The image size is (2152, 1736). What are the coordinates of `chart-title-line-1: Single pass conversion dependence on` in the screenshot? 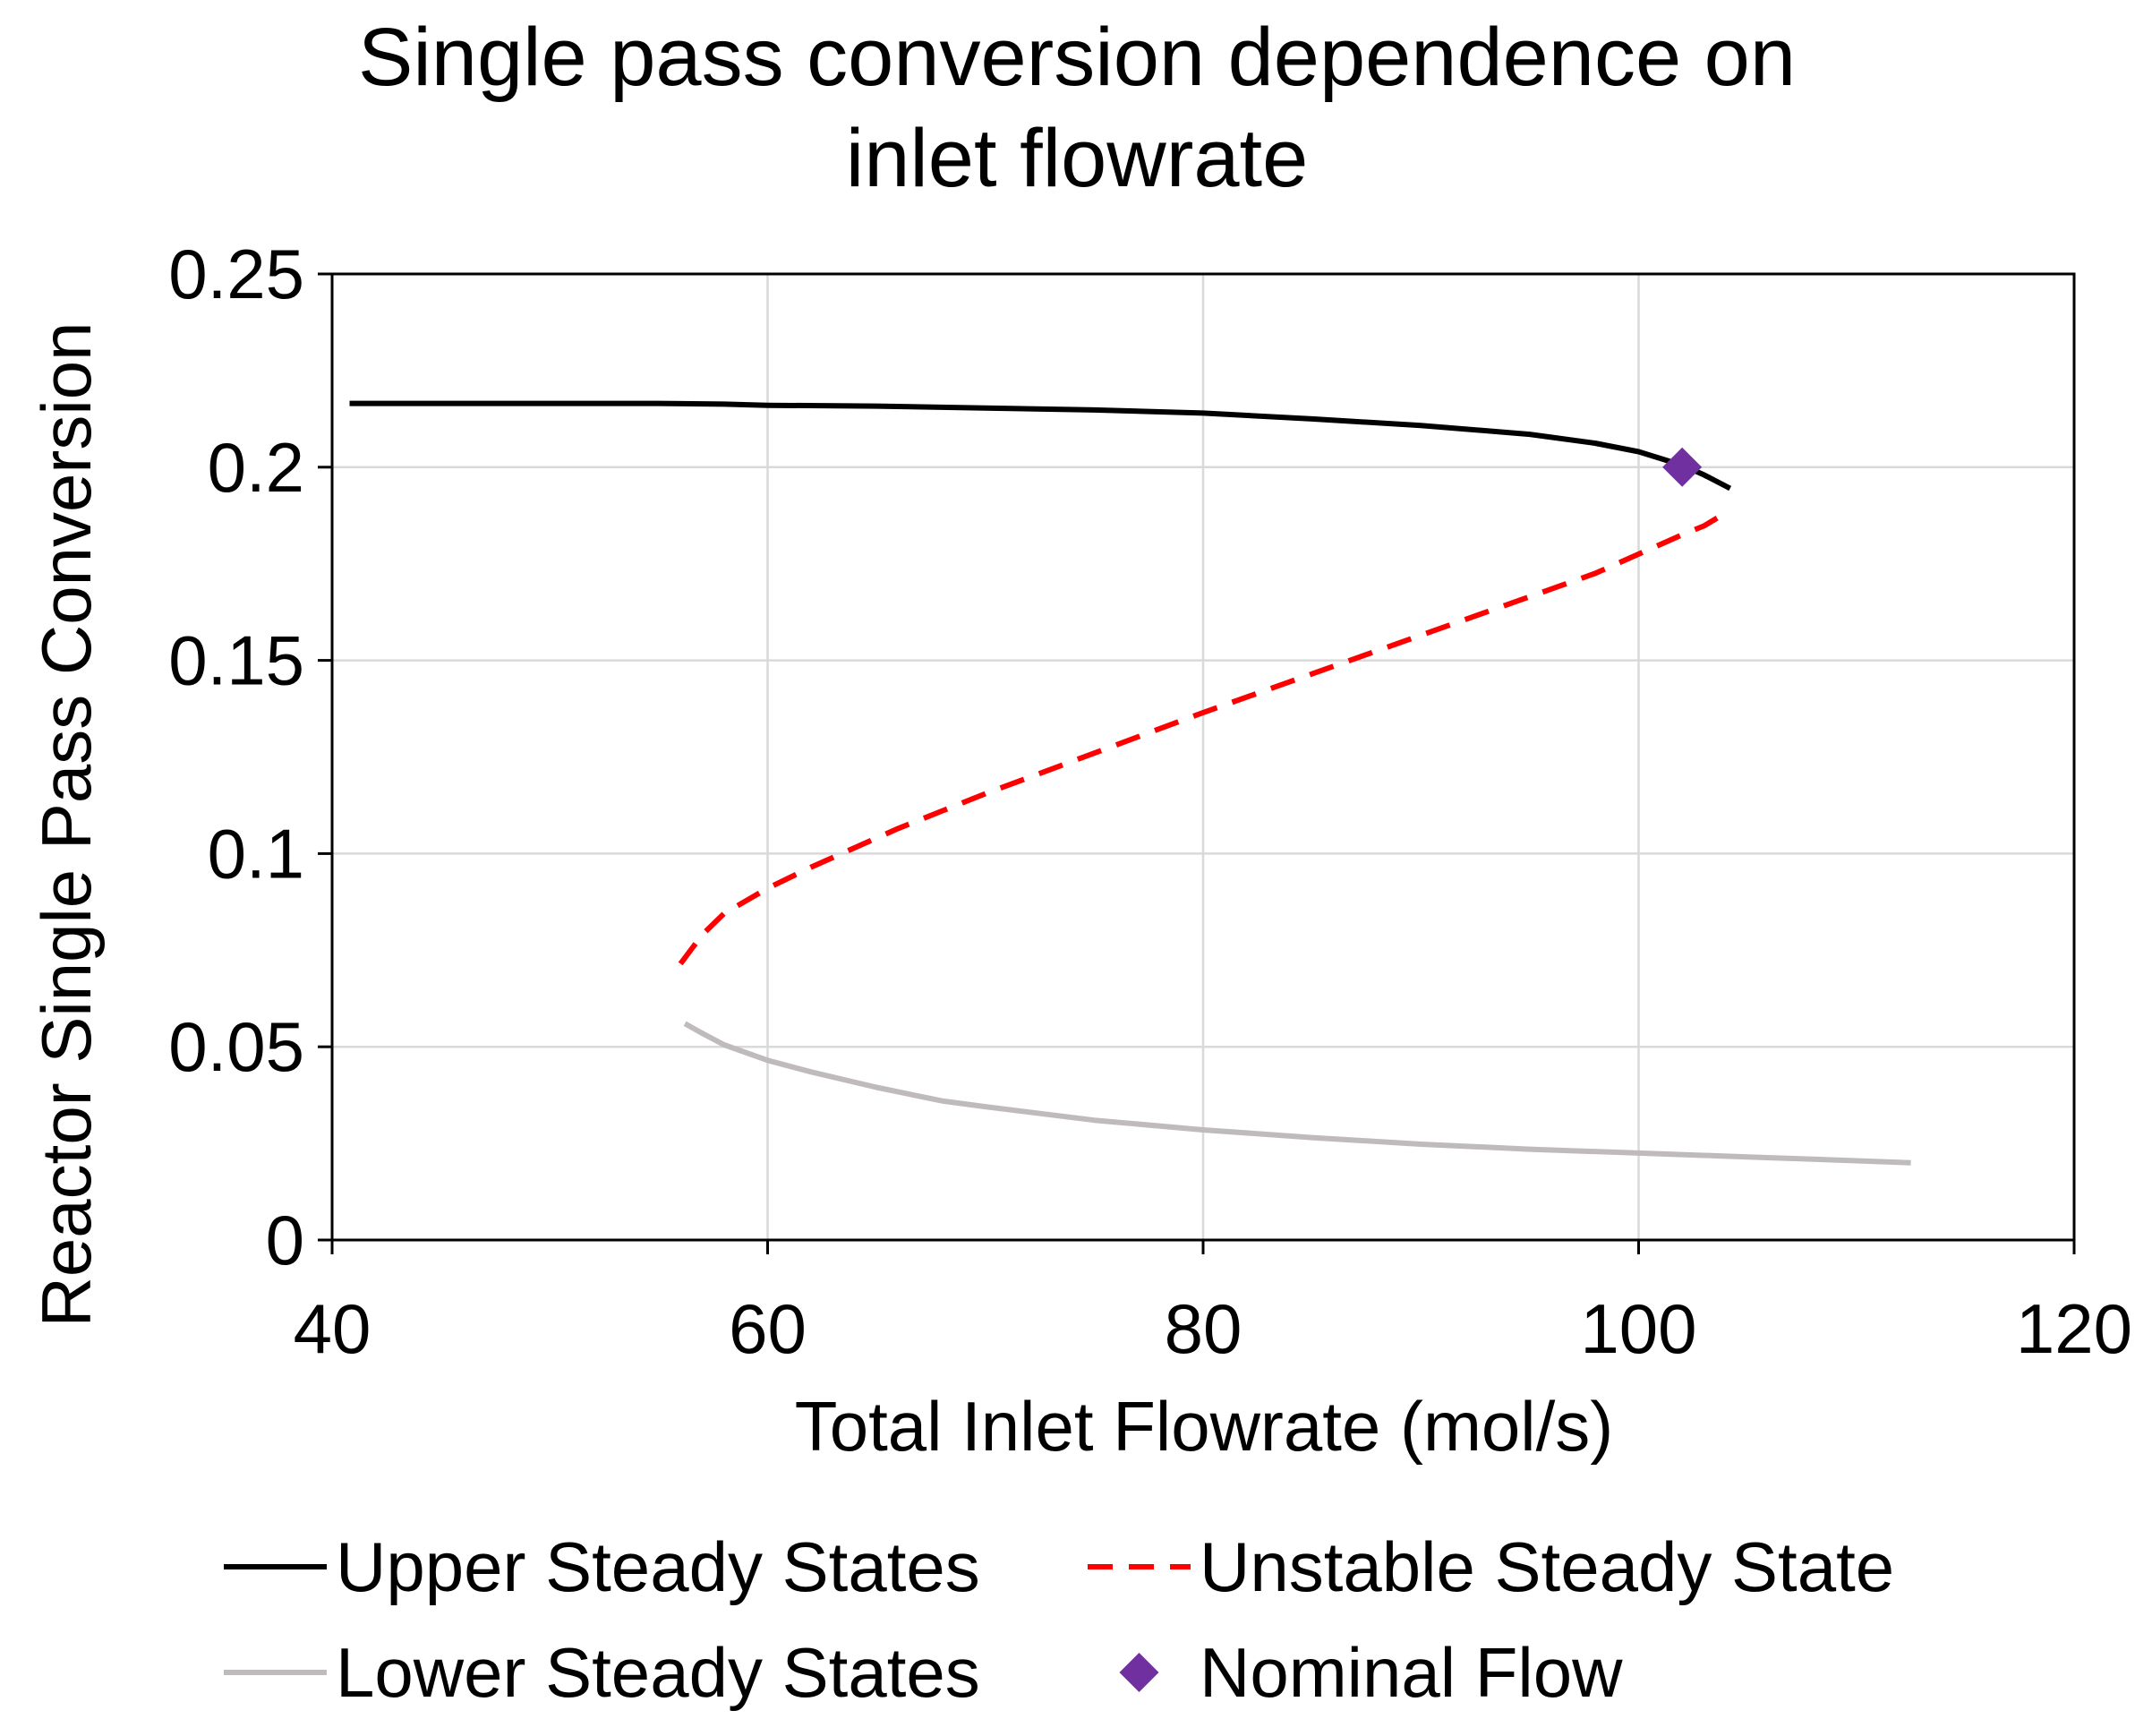 It's located at (1077, 57).